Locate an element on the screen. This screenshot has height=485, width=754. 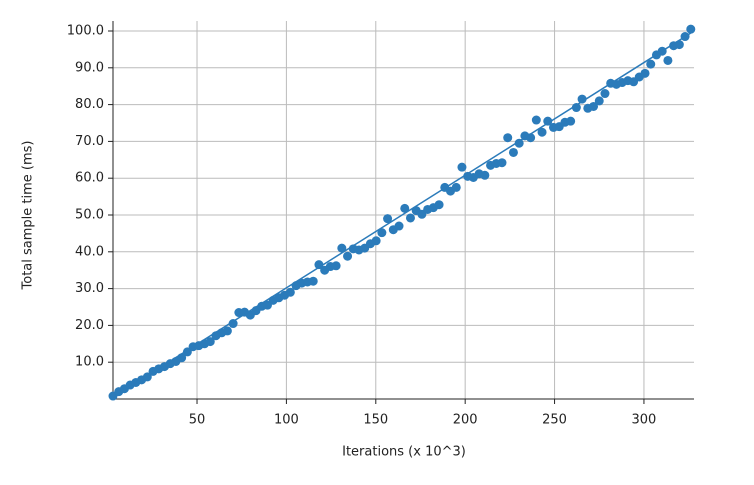
x-tick-label: 100 is located at coordinates (286, 420).